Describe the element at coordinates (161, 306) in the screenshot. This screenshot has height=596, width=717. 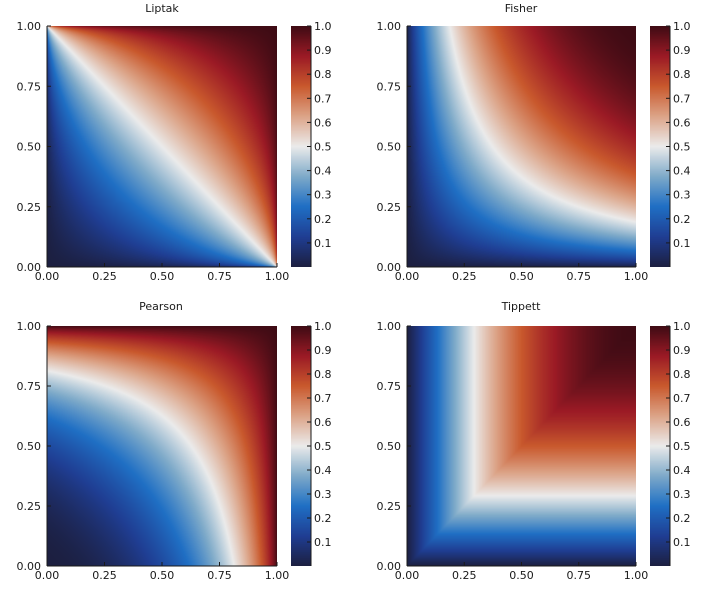
I see `panel-title: Pearson` at that location.